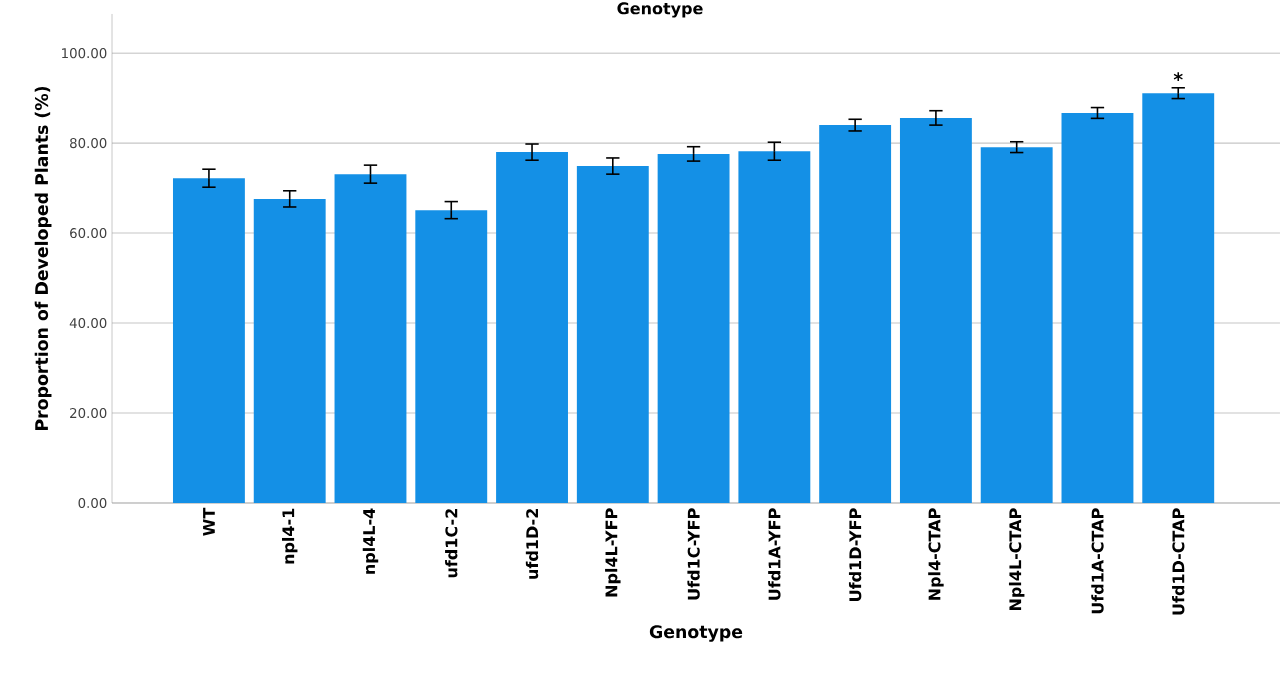 The height and width of the screenshot is (689, 1280). I want to click on x-tick-label: WT, so click(209, 521).